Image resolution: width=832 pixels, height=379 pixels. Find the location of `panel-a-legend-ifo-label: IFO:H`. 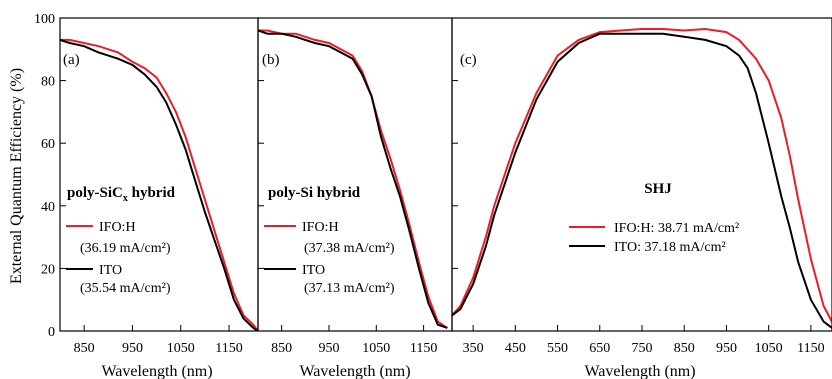

panel-a-legend-ifo-label: IFO:H is located at coordinates (117, 227).